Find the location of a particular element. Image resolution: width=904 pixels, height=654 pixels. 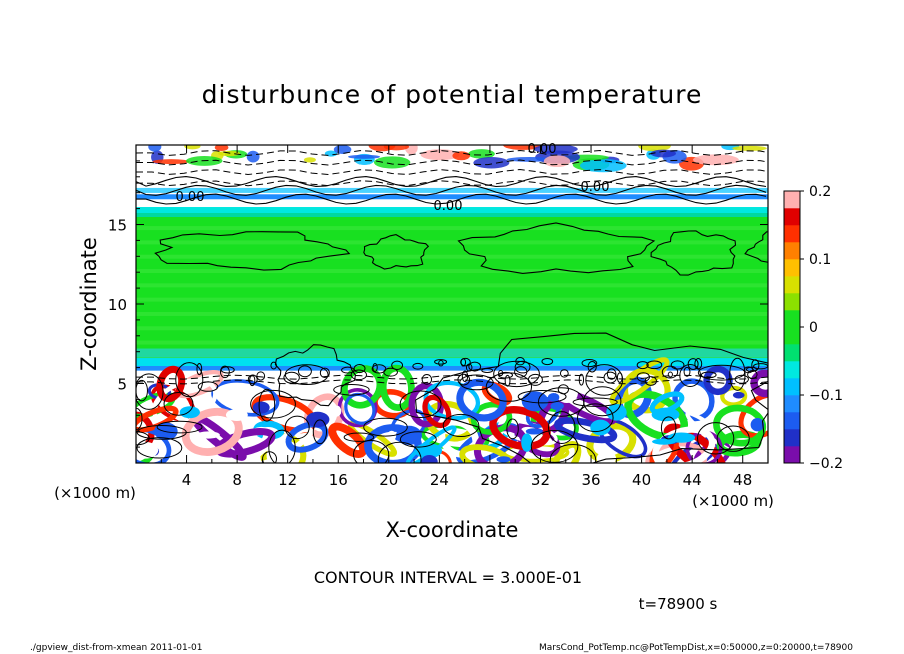

y-axis-label: Z-coordinate is located at coordinates (89, 304).